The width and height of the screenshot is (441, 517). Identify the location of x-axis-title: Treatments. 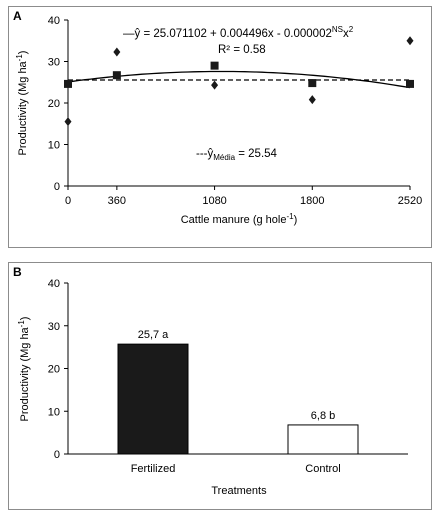
(239, 491).